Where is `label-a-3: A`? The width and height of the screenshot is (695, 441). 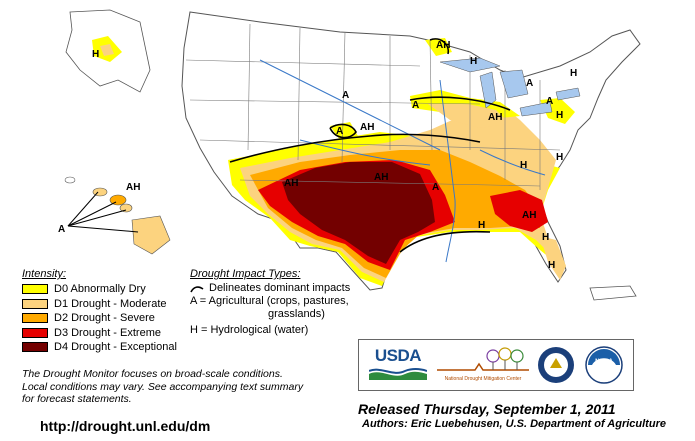
label-a-3: A is located at coordinates (415, 105).